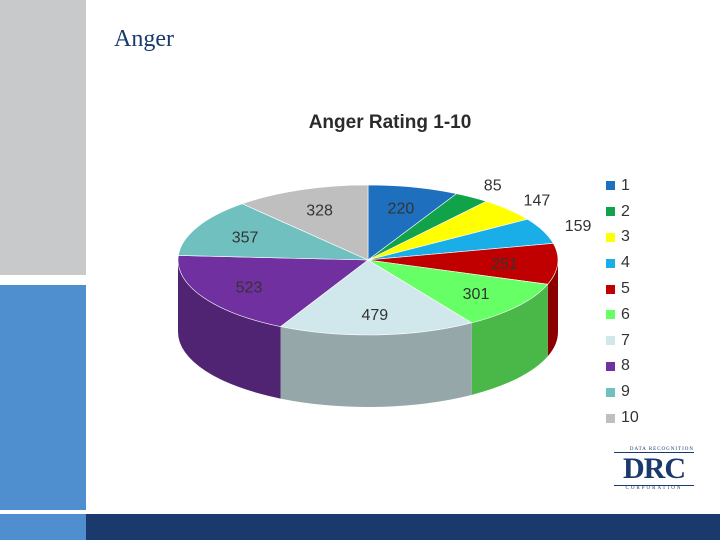  I want to click on legend-label-8: 8, so click(625, 366).